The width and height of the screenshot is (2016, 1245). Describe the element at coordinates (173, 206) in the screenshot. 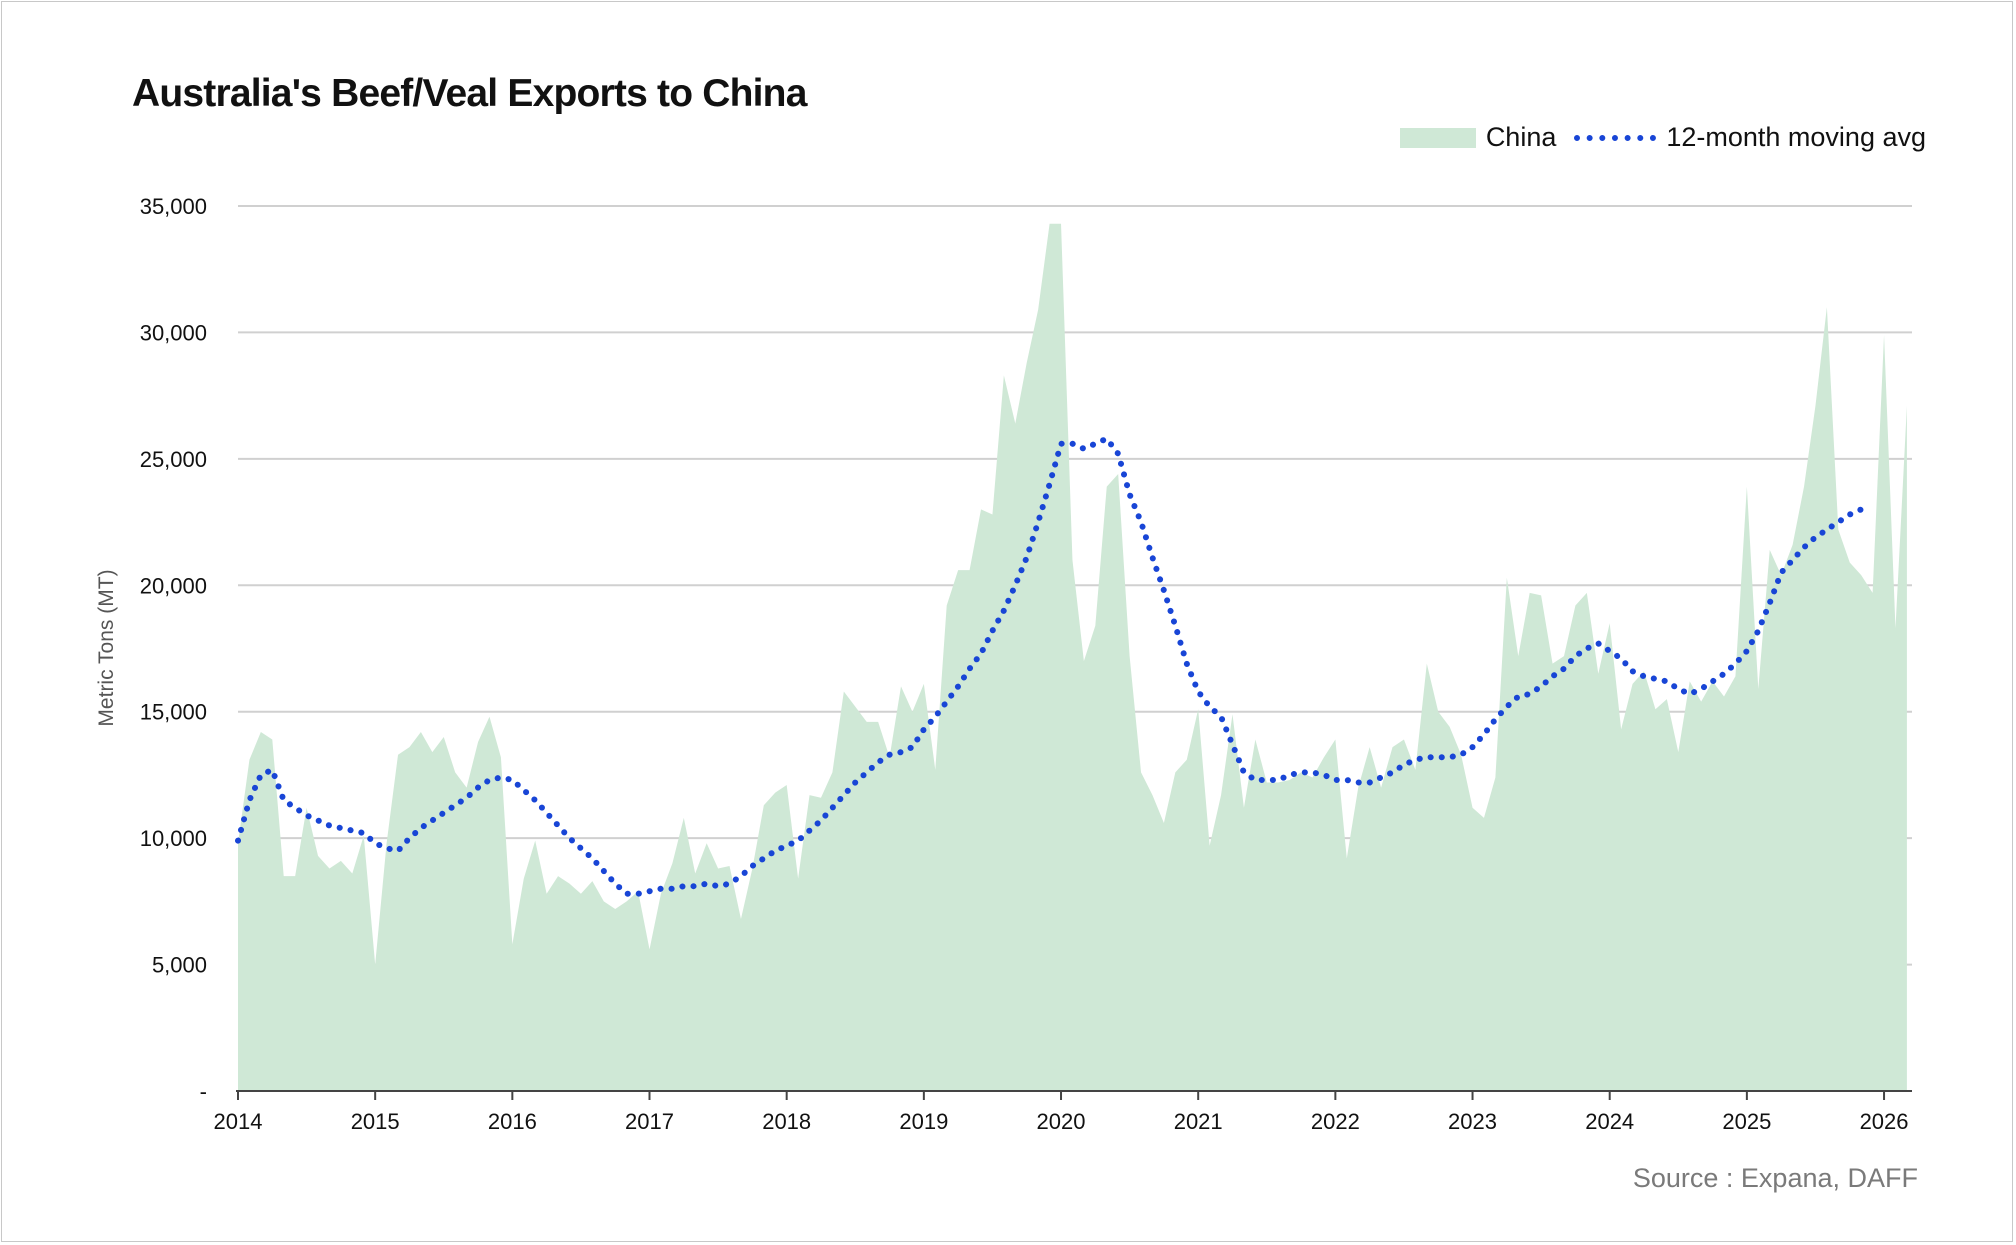

I see `y-tick-label: 35,000` at that location.